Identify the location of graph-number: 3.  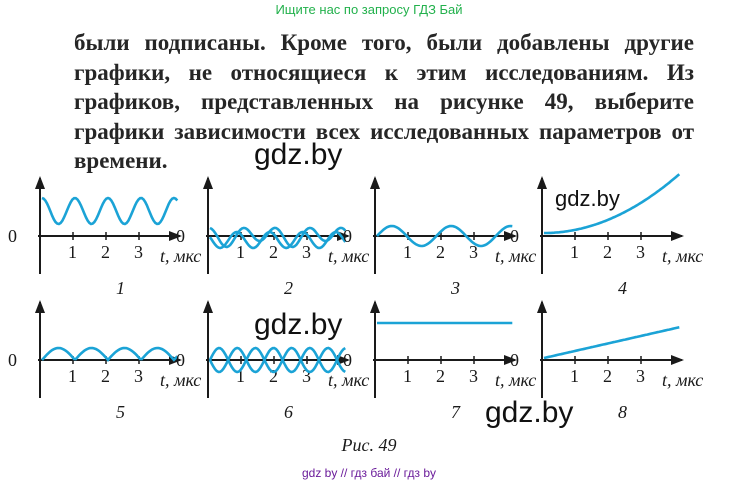
(455, 288).